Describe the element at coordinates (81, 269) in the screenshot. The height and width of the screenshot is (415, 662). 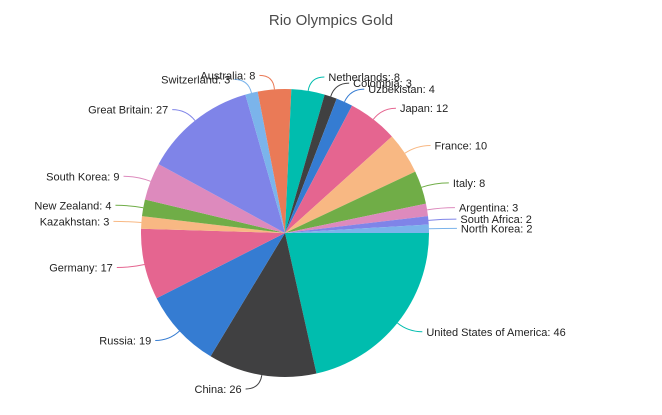
I see `data-label-germany: Germany: 17` at that location.